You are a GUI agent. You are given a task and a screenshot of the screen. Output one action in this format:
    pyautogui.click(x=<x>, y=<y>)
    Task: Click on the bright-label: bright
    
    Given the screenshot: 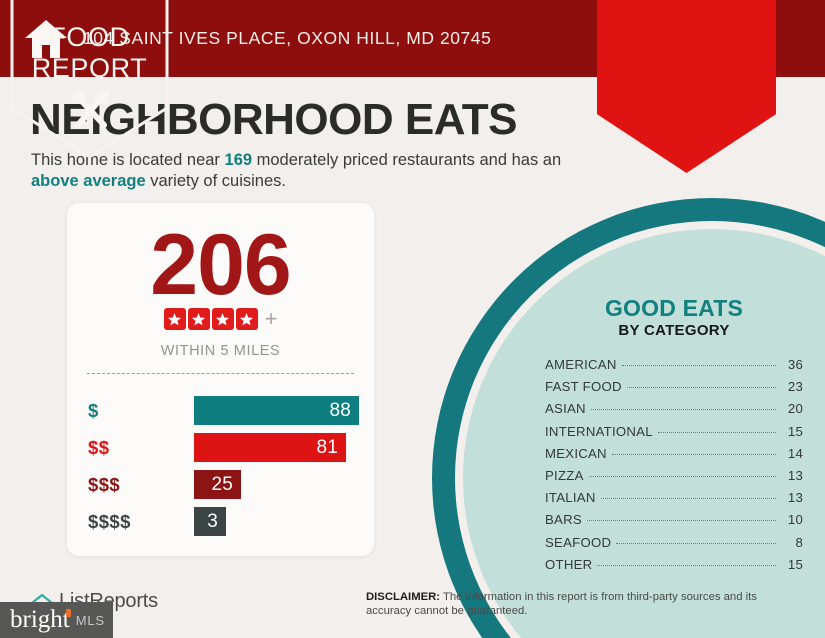 What is the action you would take?
    pyautogui.click(x=40, y=619)
    